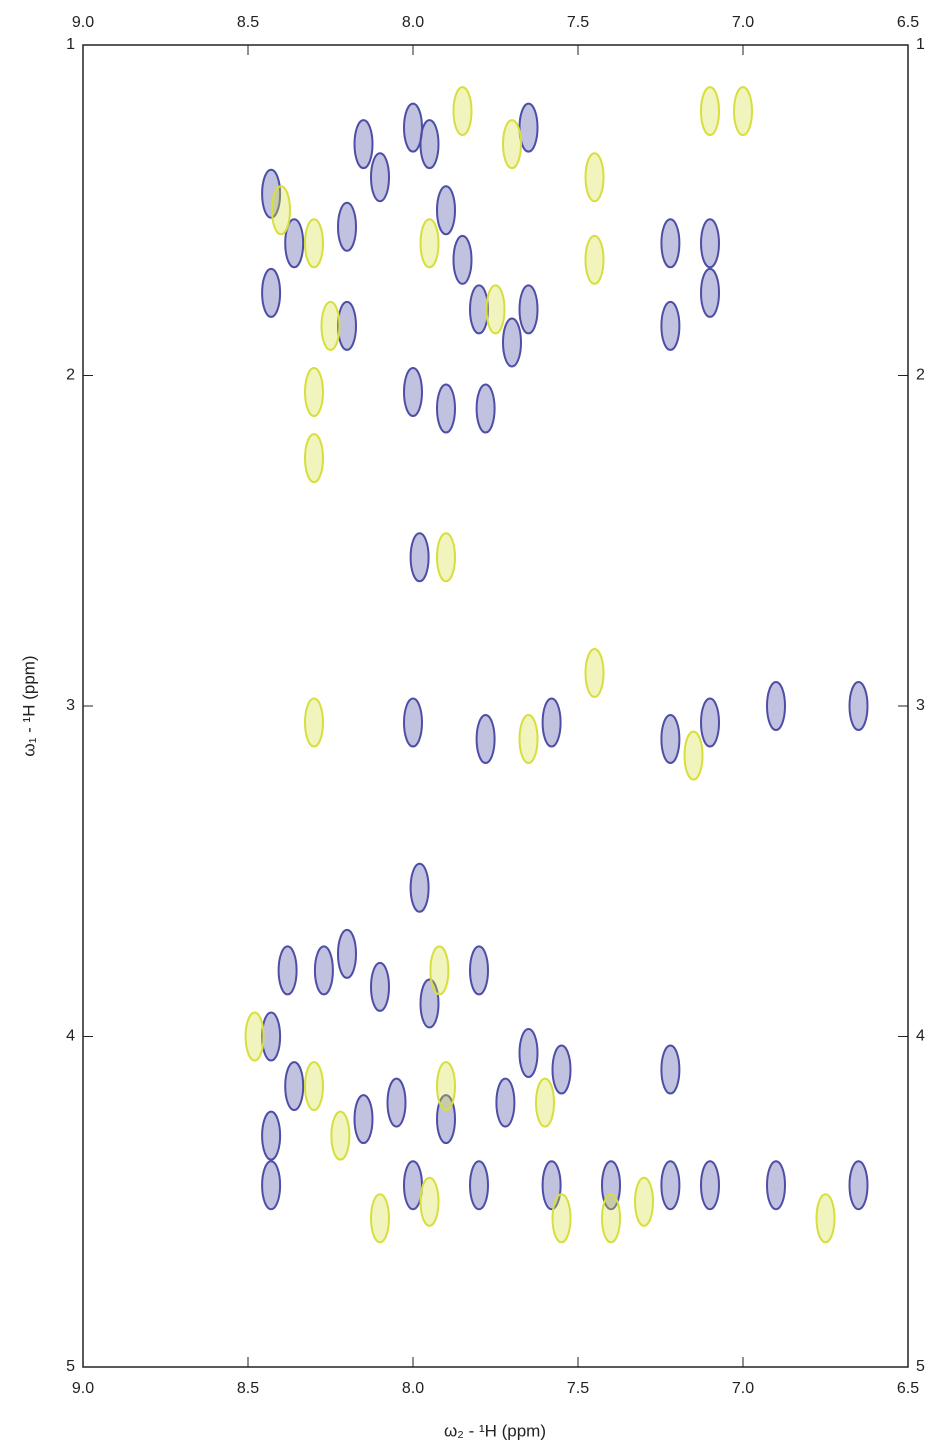  What do you see at coordinates (495, 1430) in the screenshot?
I see `x-axis-label: ω₂ - ¹H (ppm)` at bounding box center [495, 1430].